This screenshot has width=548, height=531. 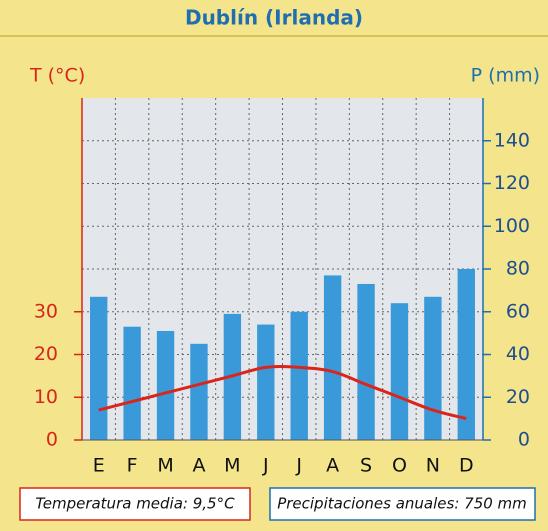 I want to click on y2-tick-label: 0, so click(x=524, y=440).